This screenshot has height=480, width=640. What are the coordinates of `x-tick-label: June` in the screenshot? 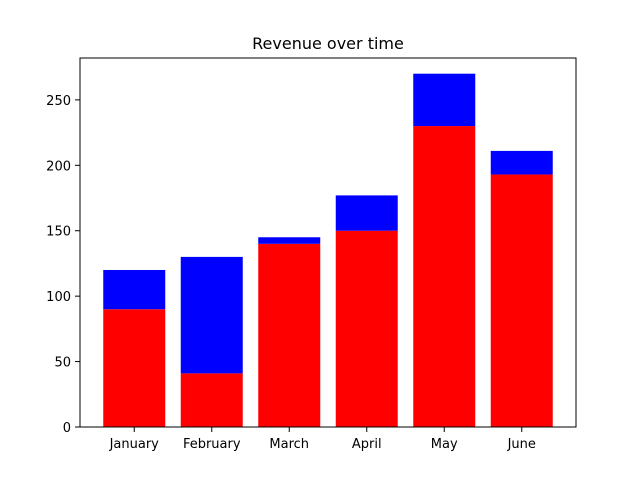 It's located at (521, 444).